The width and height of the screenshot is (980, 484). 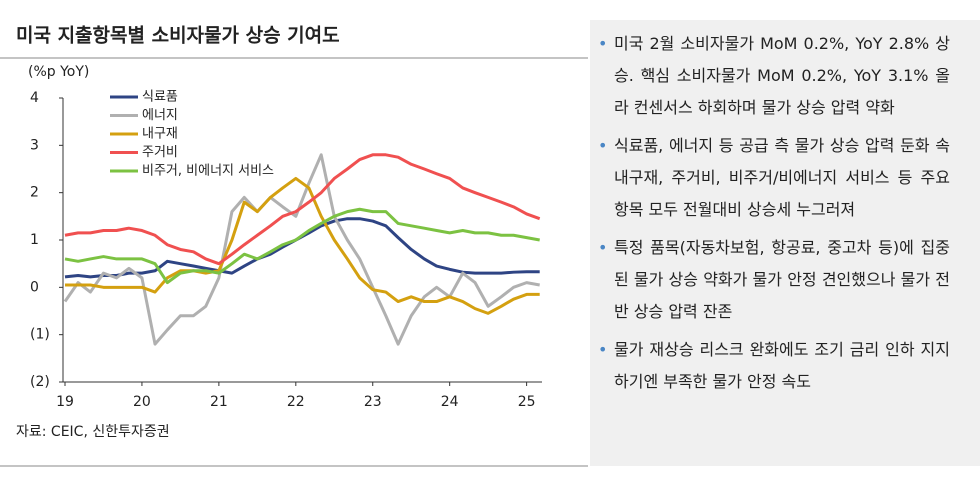 What do you see at coordinates (208, 171) in the screenshot?
I see `legend-label: 비주거, 비에너지 서비스` at bounding box center [208, 171].